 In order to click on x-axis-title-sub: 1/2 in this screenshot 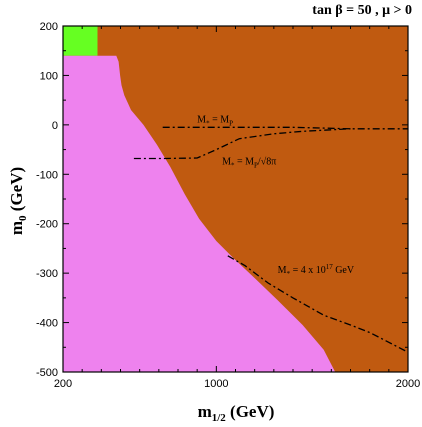, I will do `click(219, 418)`.